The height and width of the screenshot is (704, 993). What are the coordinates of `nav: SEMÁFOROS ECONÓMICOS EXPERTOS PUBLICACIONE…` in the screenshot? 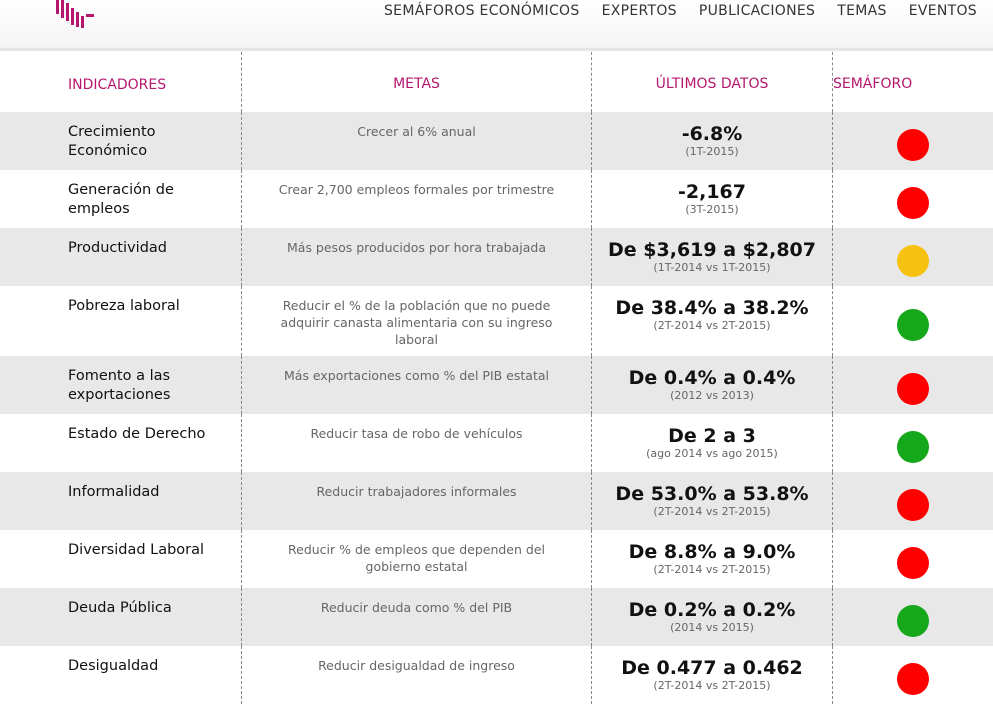 It's located at (680, 11).